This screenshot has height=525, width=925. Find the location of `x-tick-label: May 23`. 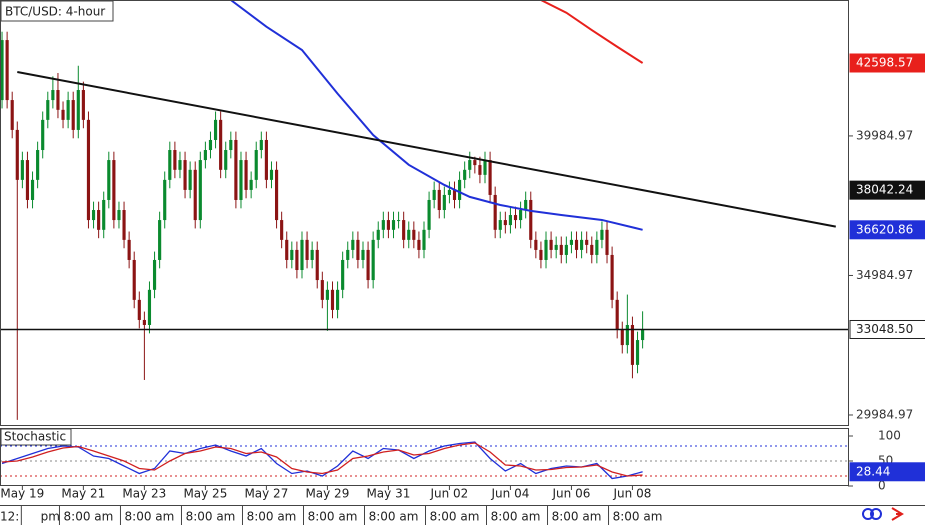

x-tick-label: May 23 is located at coordinates (144, 494).